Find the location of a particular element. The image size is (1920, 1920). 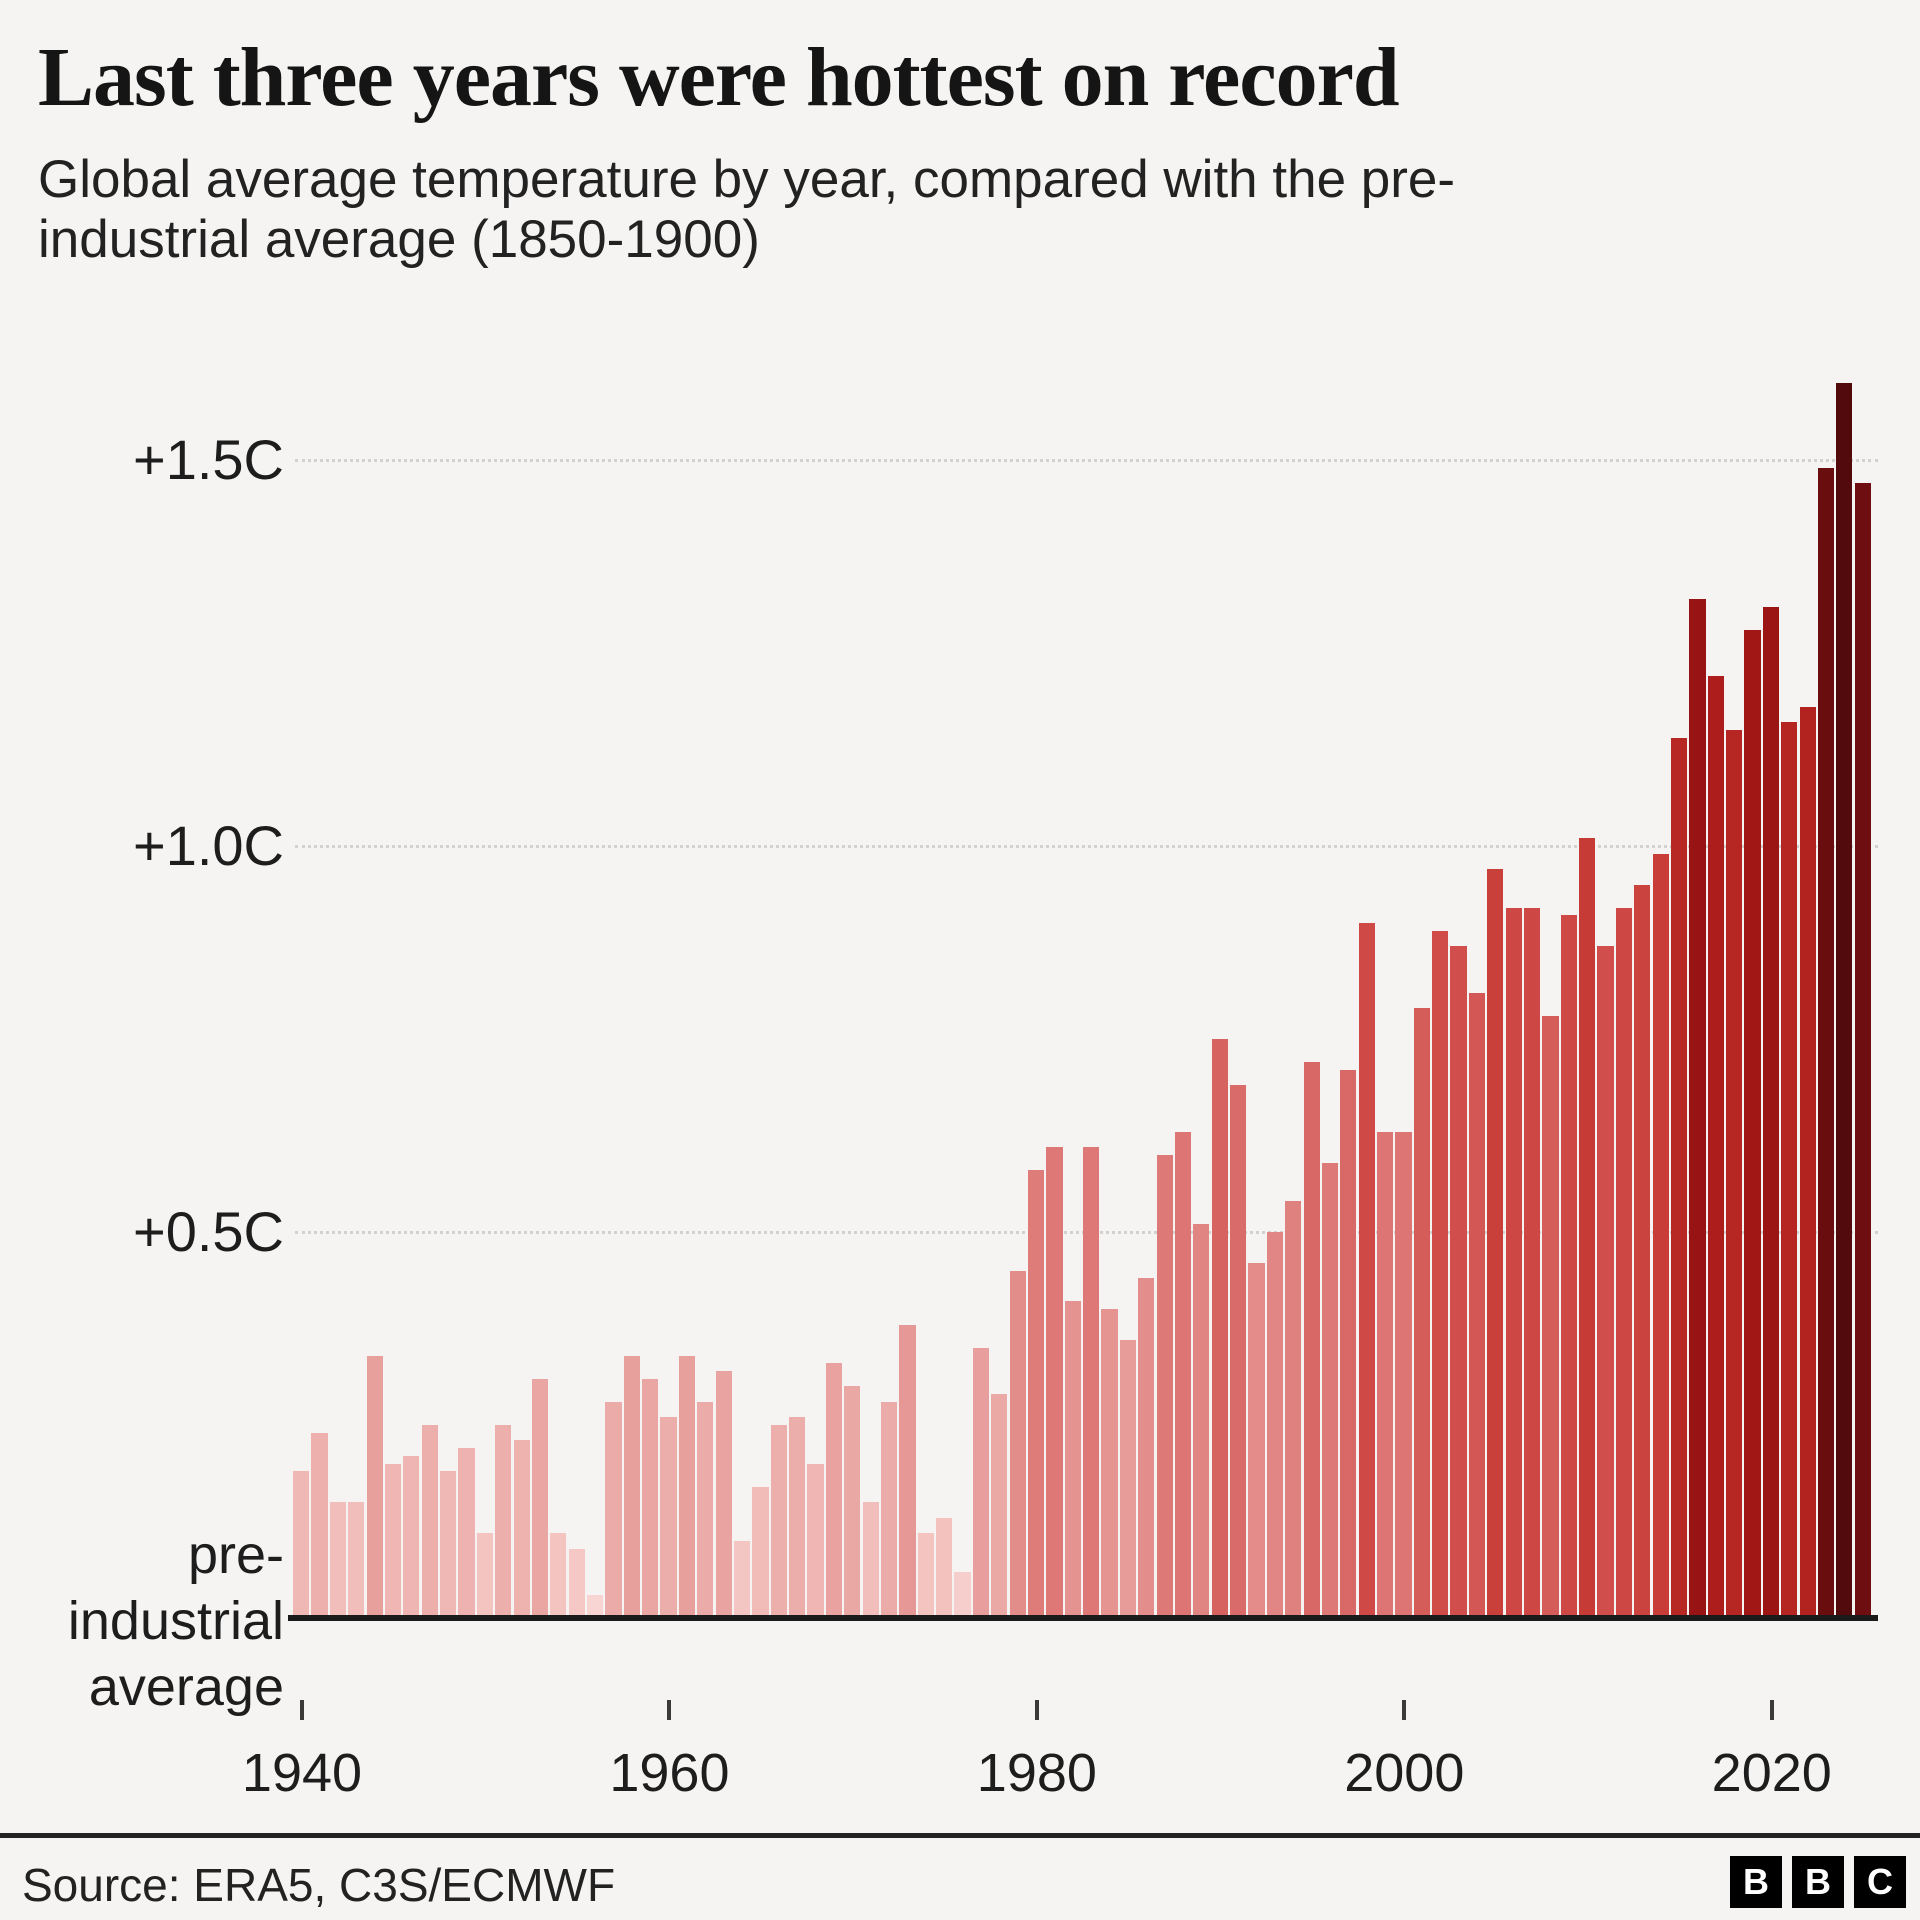

bar-1964 is located at coordinates (742, 1579).